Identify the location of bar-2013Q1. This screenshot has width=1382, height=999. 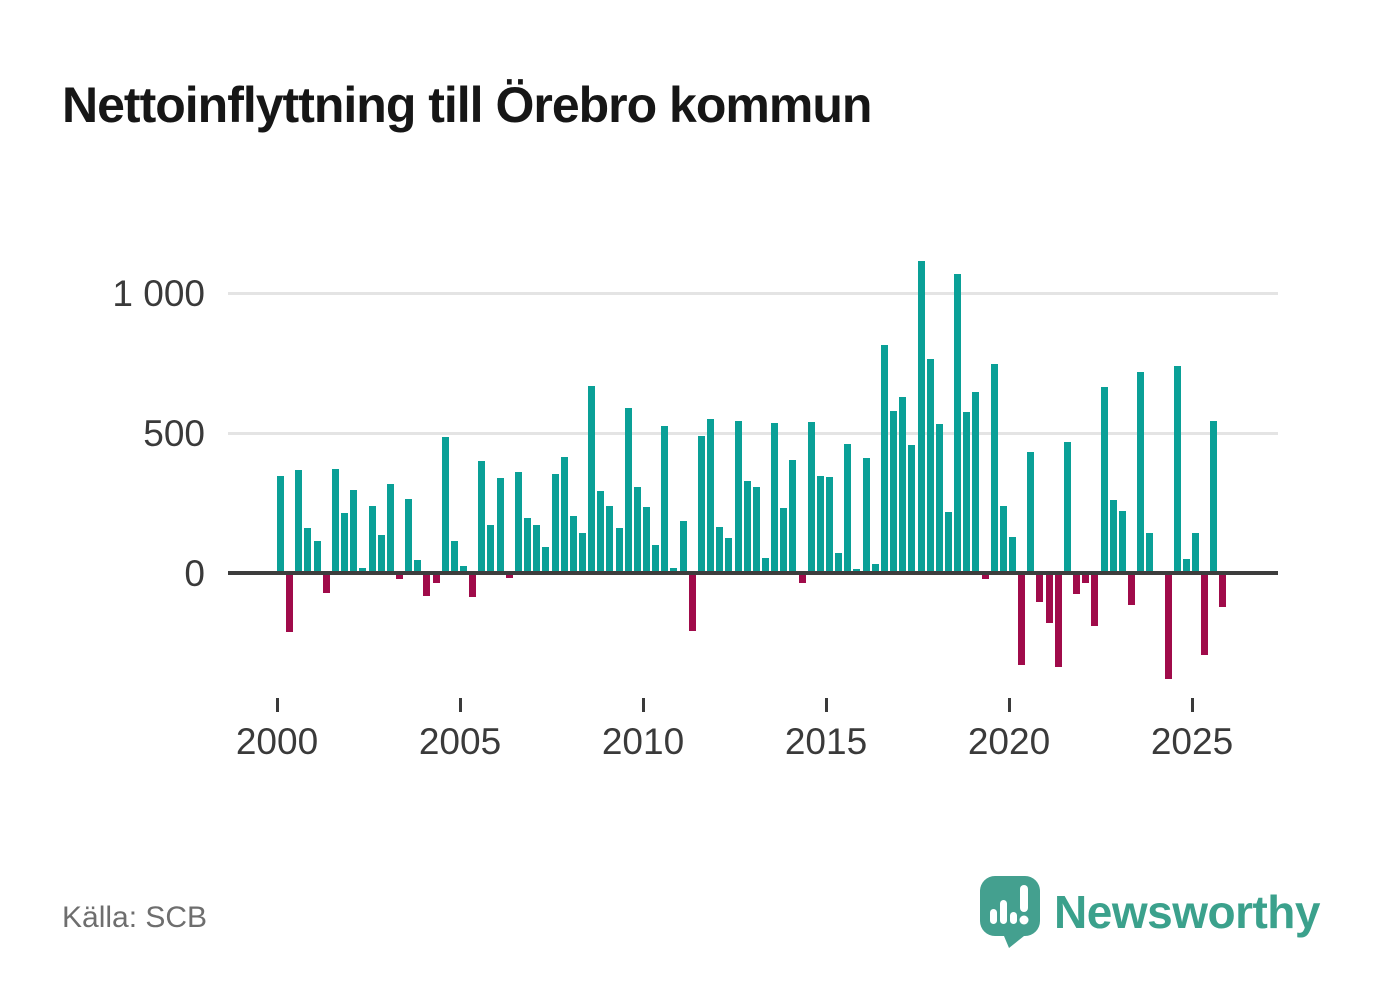
(756, 529).